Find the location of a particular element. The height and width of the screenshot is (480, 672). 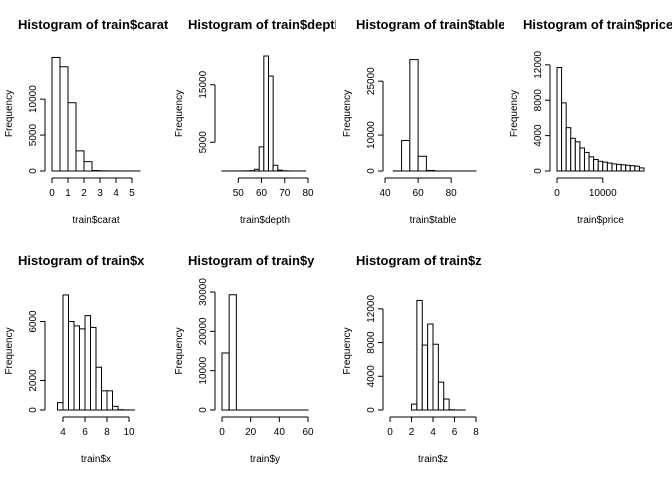

chart-title: Histogram of train$price is located at coordinates (597, 24).